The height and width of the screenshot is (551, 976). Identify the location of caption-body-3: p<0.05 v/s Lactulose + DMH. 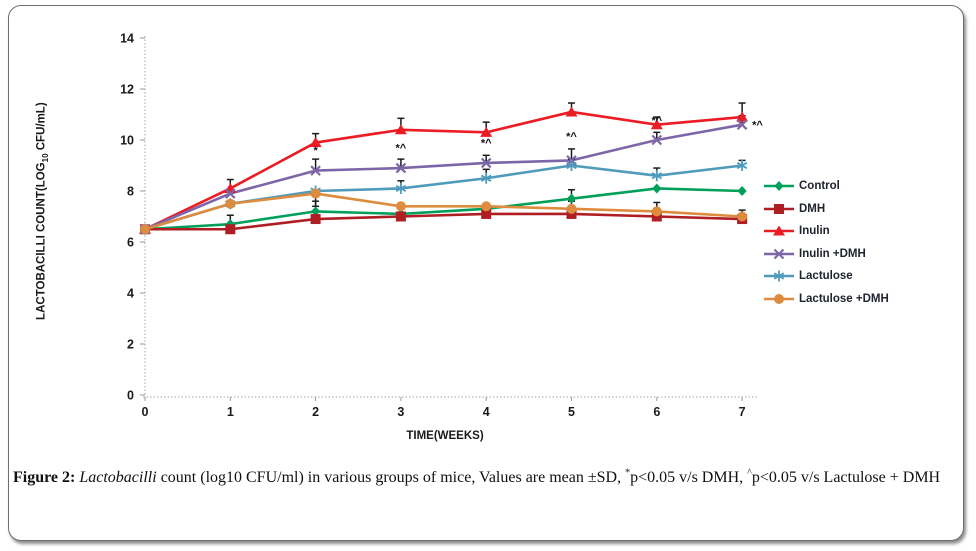
(846, 477).